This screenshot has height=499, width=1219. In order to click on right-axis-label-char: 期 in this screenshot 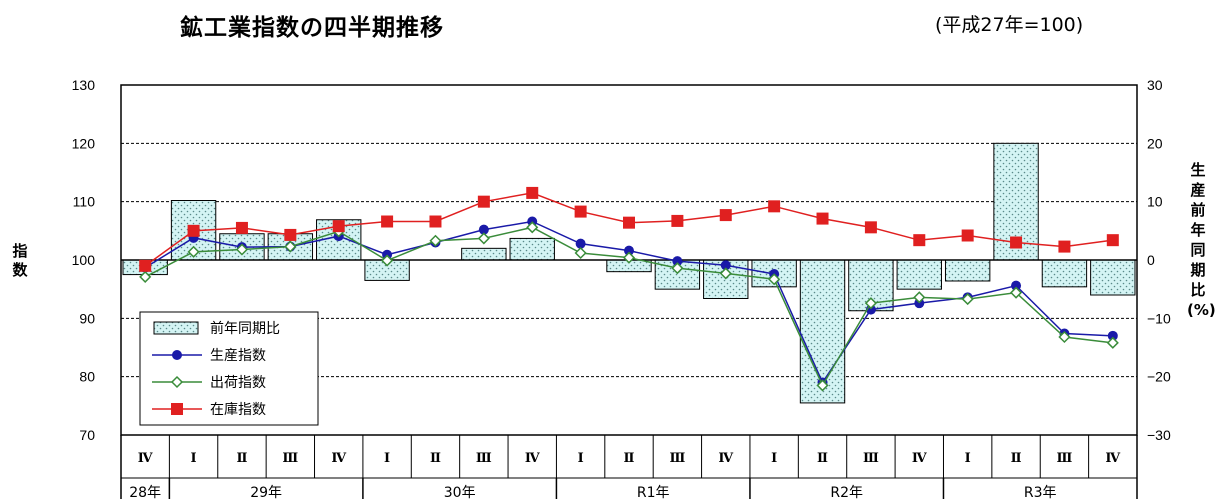, I will do `click(1198, 270)`.